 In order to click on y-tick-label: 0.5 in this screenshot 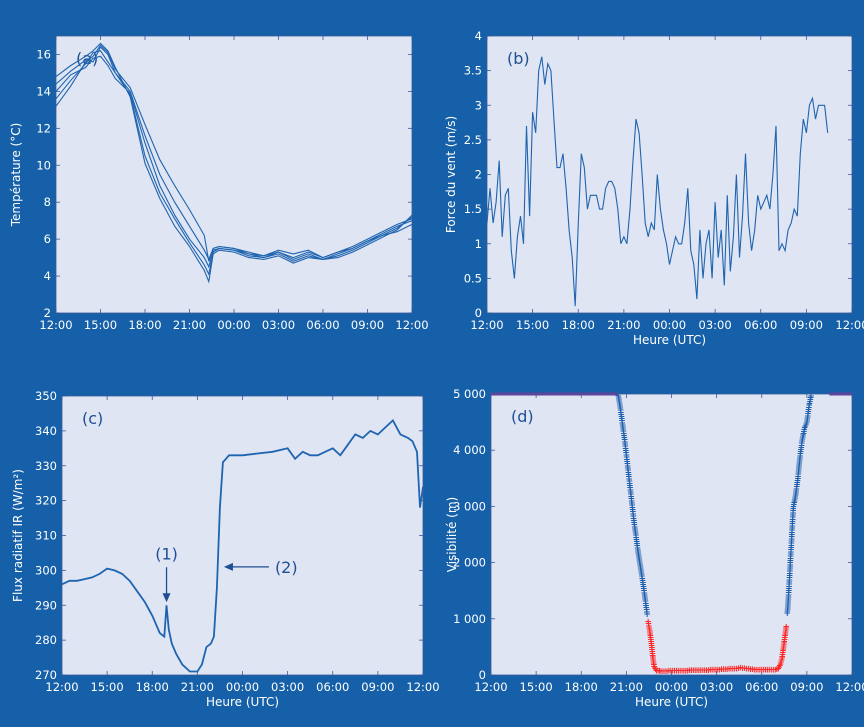, I will do `click(473, 278)`.